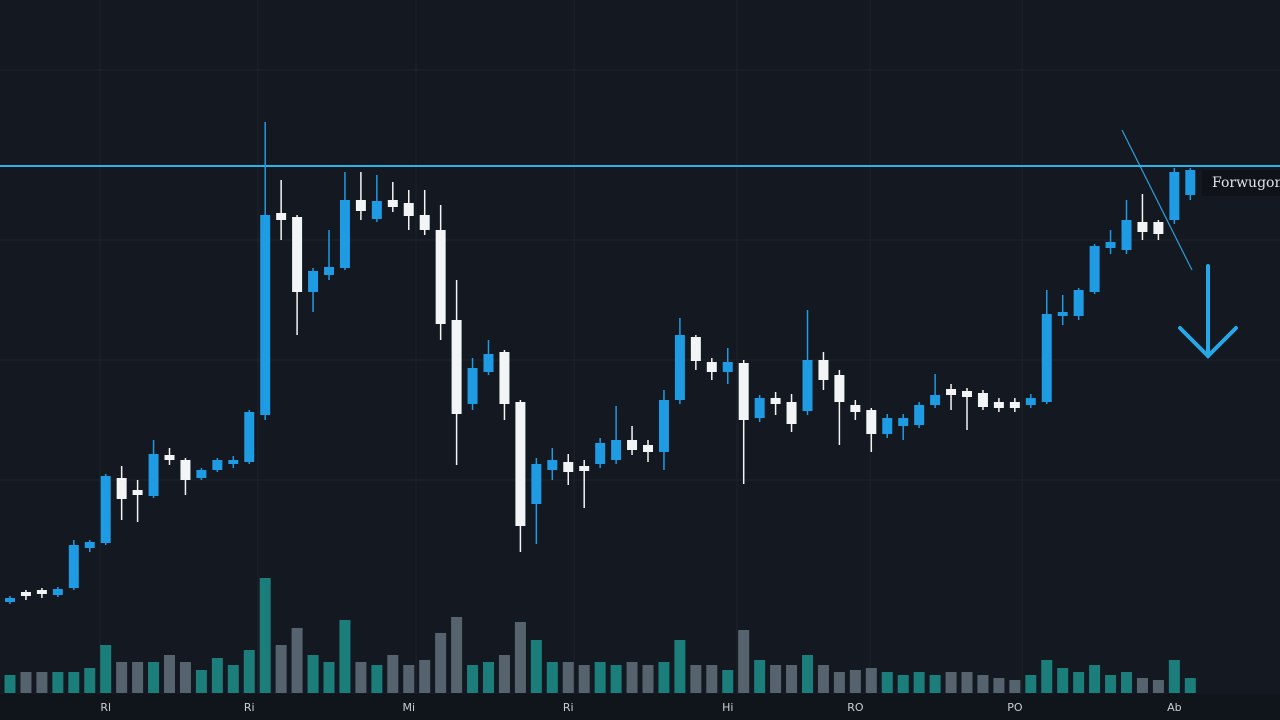 This screenshot has width=1280, height=720. I want to click on x-tick-label: RO, so click(855, 707).